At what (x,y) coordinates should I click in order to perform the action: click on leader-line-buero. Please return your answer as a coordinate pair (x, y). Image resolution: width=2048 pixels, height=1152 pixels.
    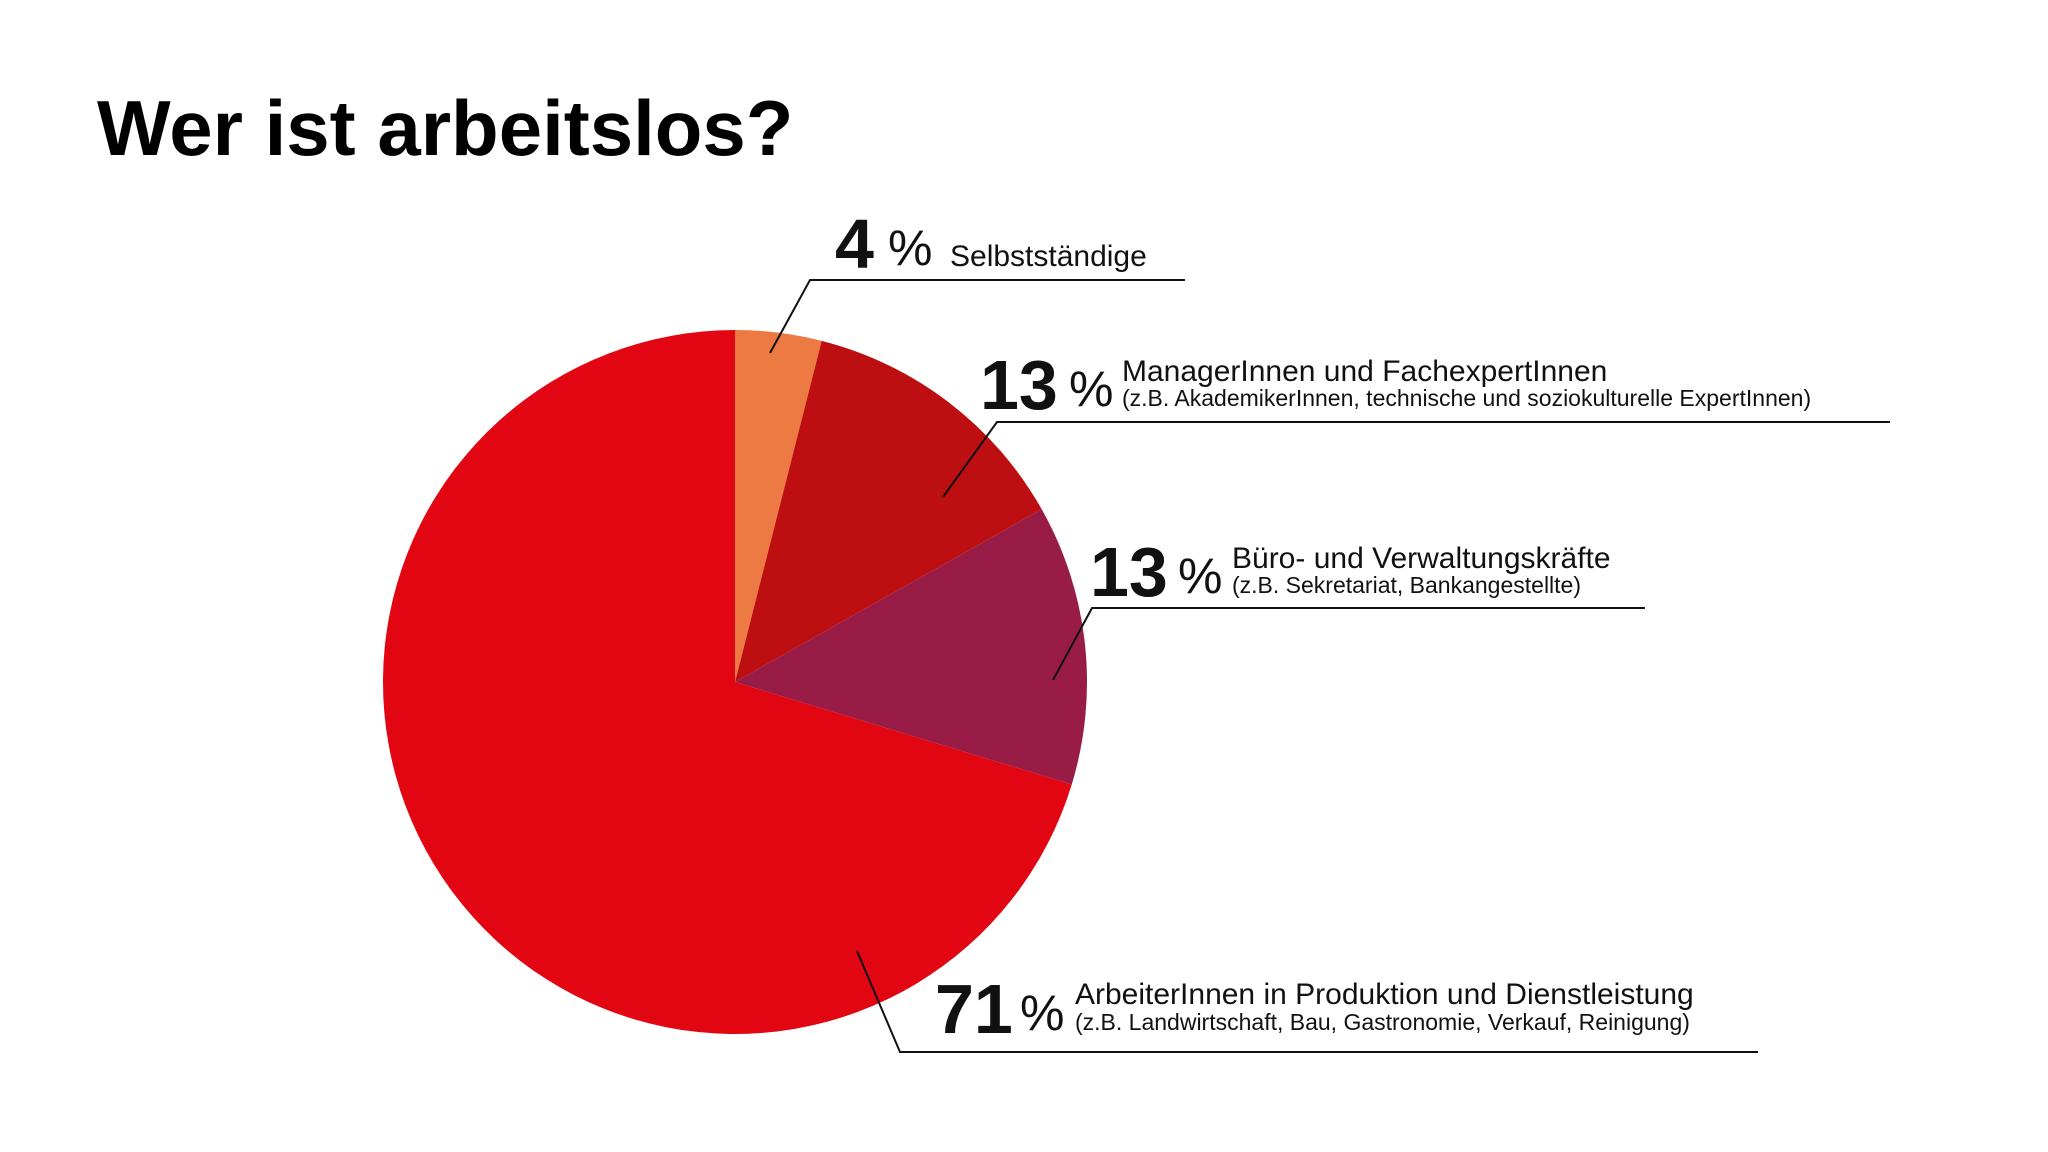
    Looking at the image, I should click on (1348, 644).